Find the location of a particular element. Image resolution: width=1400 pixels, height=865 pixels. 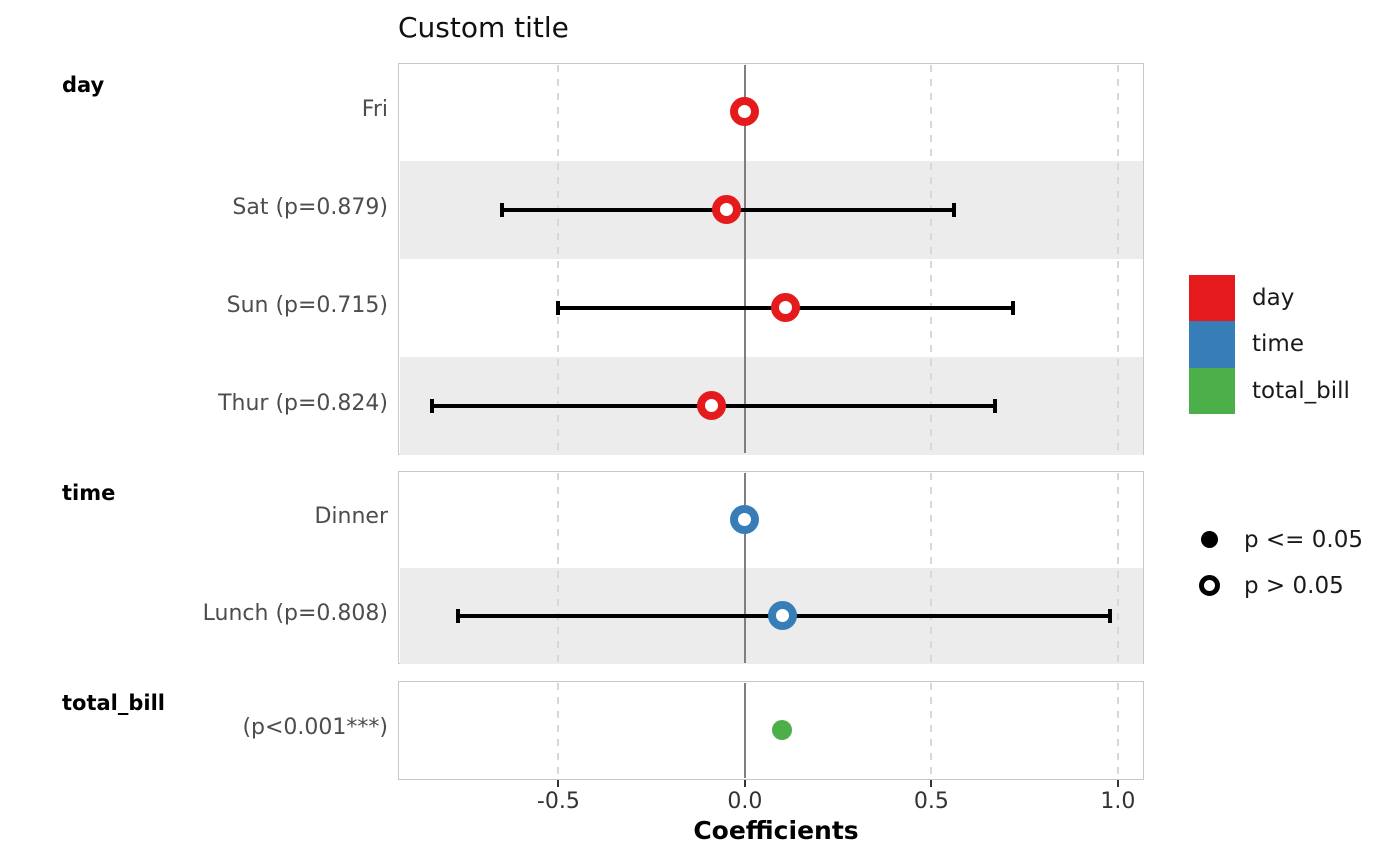

legend-label: p > 0.05 is located at coordinates (1294, 585).